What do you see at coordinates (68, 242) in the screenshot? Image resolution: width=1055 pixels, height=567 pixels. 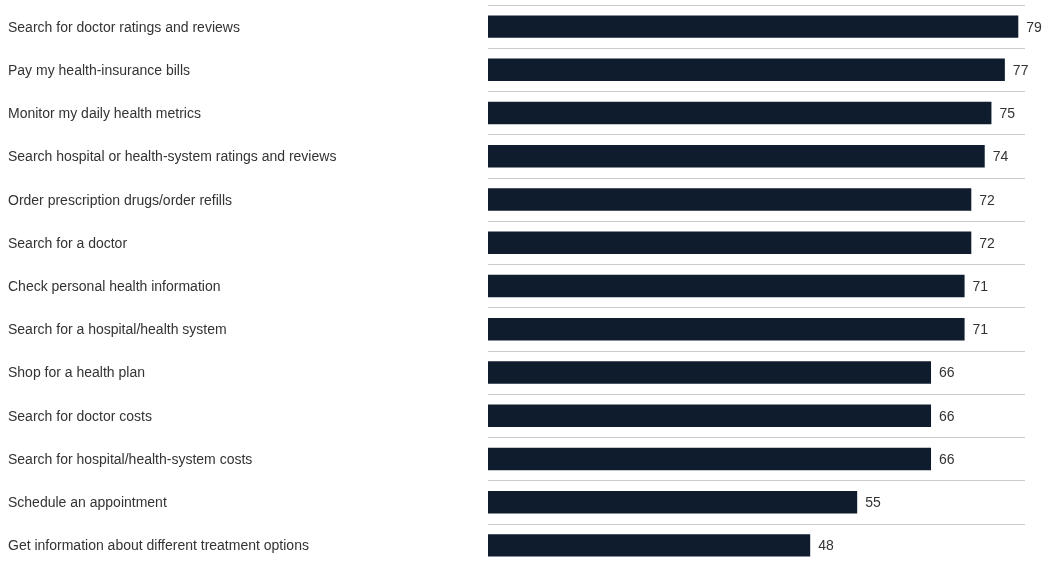 I see `y-tick-label: Search for a doctor` at bounding box center [68, 242].